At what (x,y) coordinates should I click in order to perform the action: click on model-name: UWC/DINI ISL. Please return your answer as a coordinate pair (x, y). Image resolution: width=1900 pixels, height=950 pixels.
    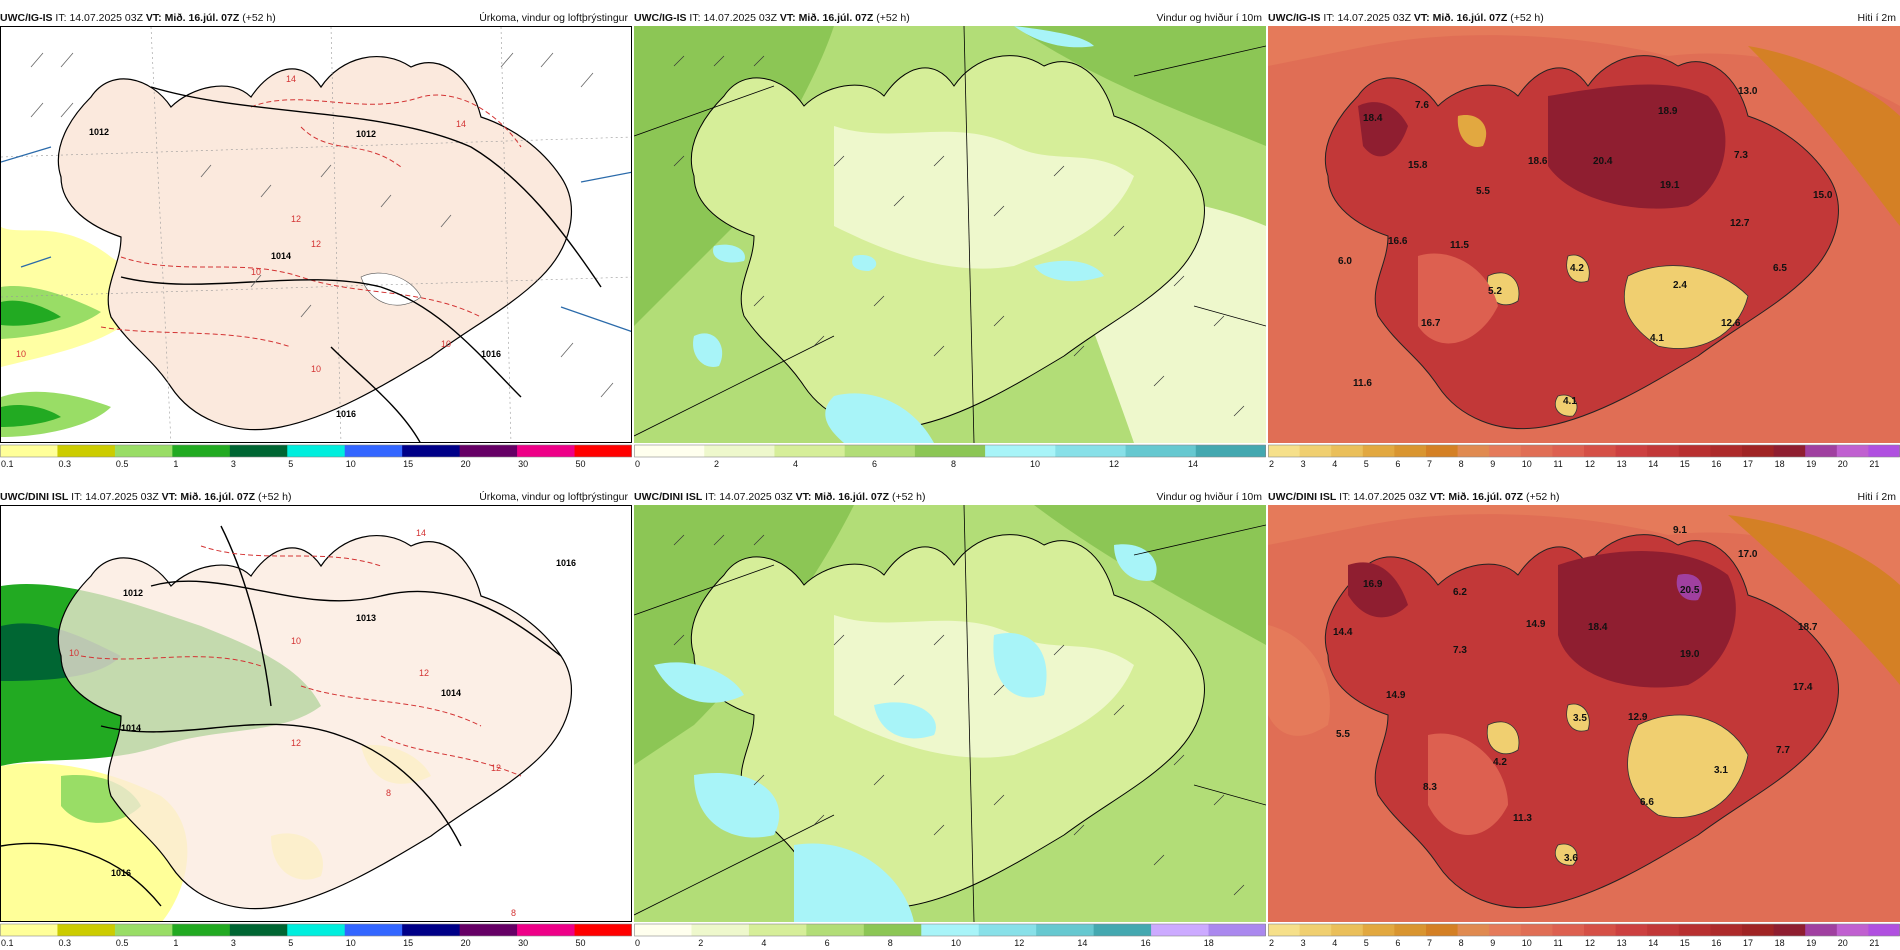
    Looking at the image, I should click on (668, 497).